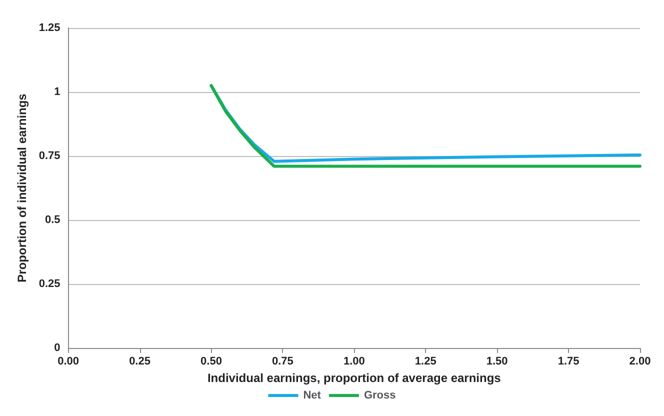  What do you see at coordinates (640, 362) in the screenshot?
I see `x-tick-label: 2.00` at bounding box center [640, 362].